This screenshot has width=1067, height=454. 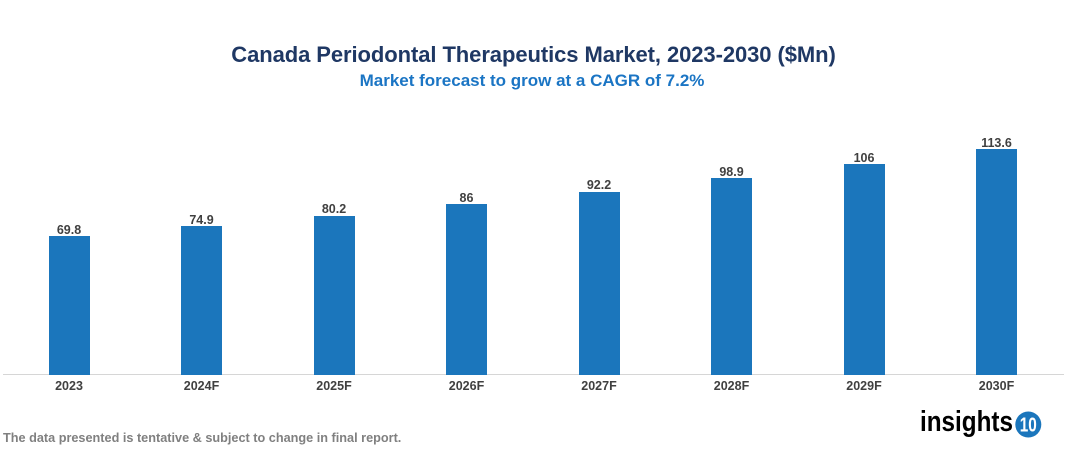 I want to click on svg-text: 10, so click(x=1028, y=426).